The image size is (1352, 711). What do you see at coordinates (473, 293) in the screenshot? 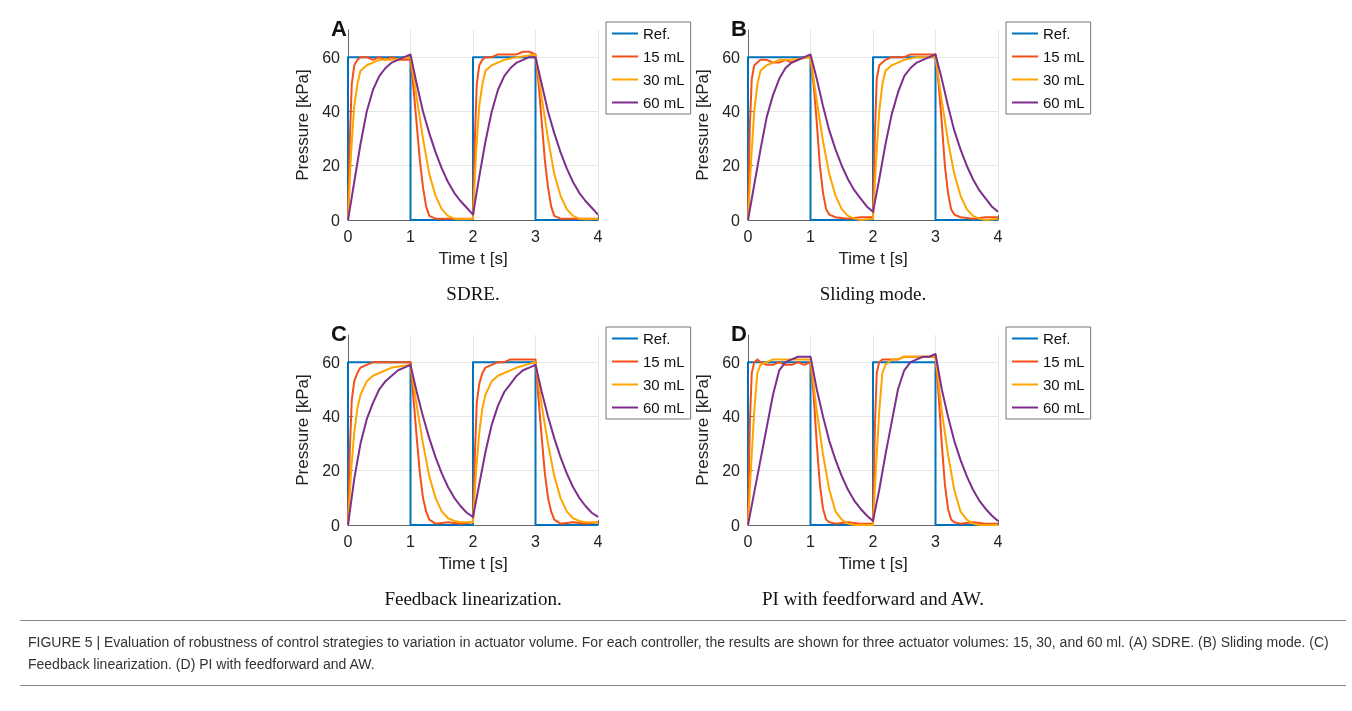
I see `text: SDRE.` at bounding box center [473, 293].